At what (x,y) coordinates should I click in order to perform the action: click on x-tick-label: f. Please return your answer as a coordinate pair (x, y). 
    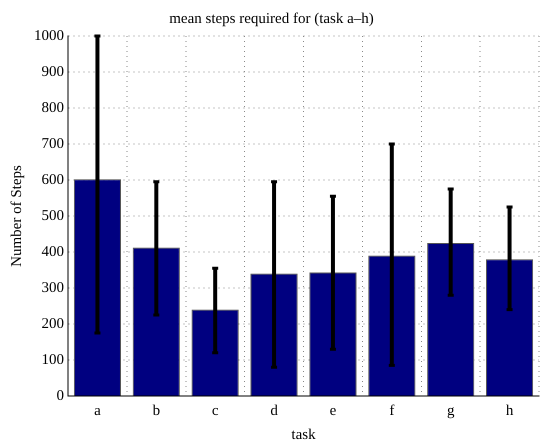
    Looking at the image, I should click on (391, 410).